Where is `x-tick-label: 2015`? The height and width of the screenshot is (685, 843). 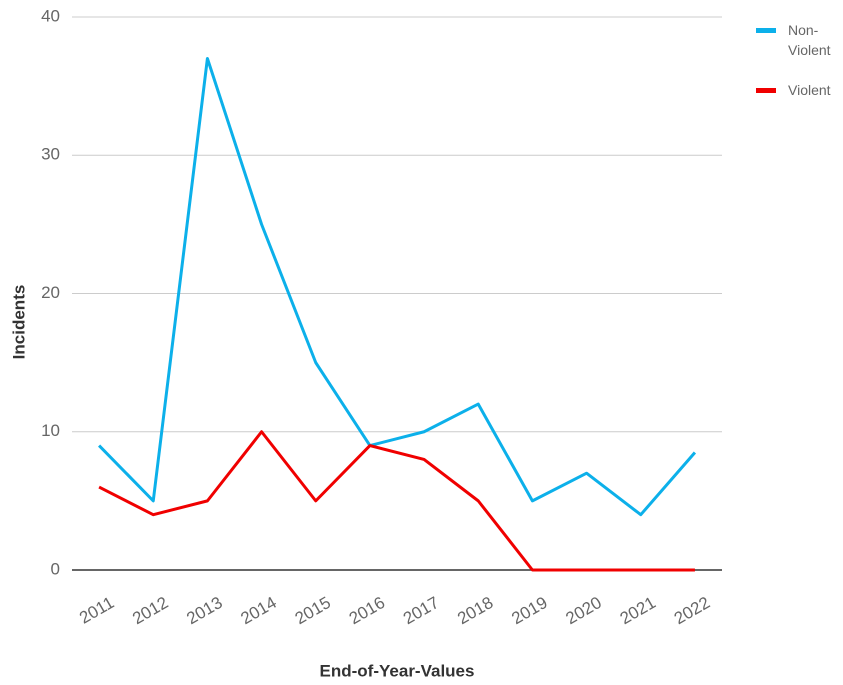
x-tick-label: 2015 is located at coordinates (313, 610).